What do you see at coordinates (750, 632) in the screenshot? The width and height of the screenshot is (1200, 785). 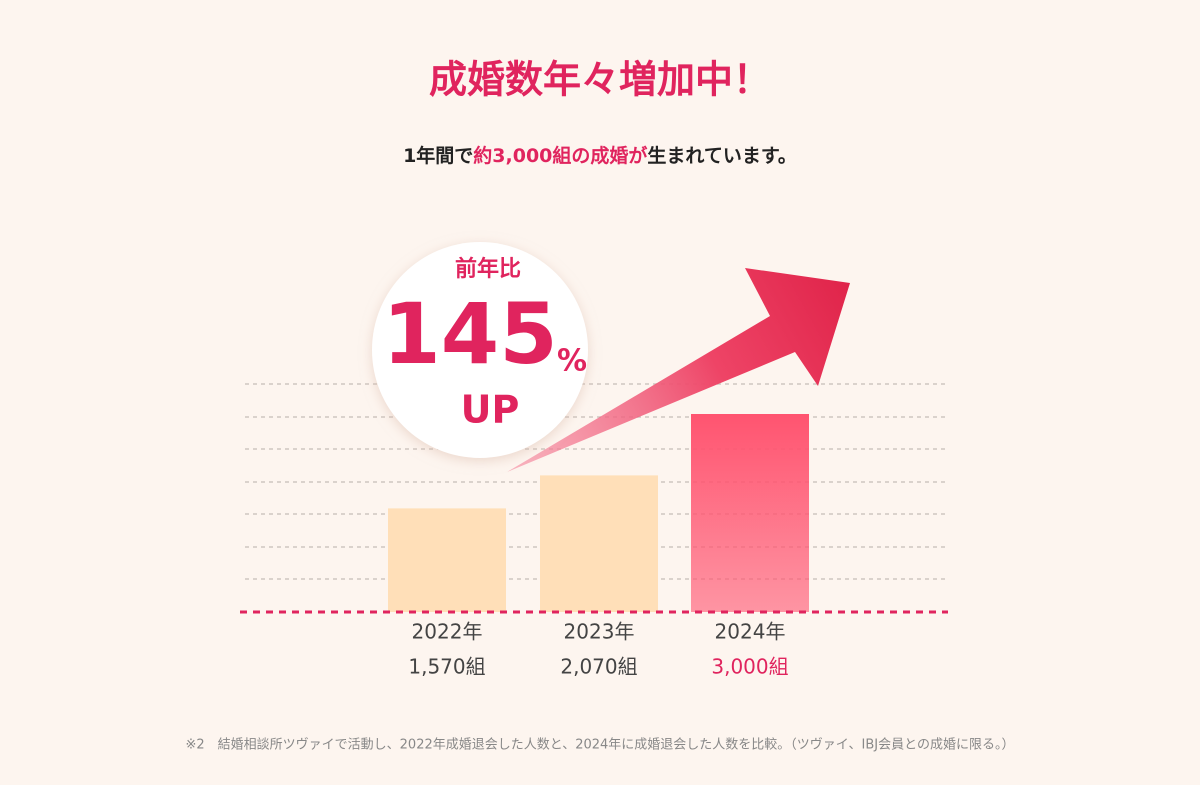 I see `x-tick-label: 2024年` at bounding box center [750, 632].